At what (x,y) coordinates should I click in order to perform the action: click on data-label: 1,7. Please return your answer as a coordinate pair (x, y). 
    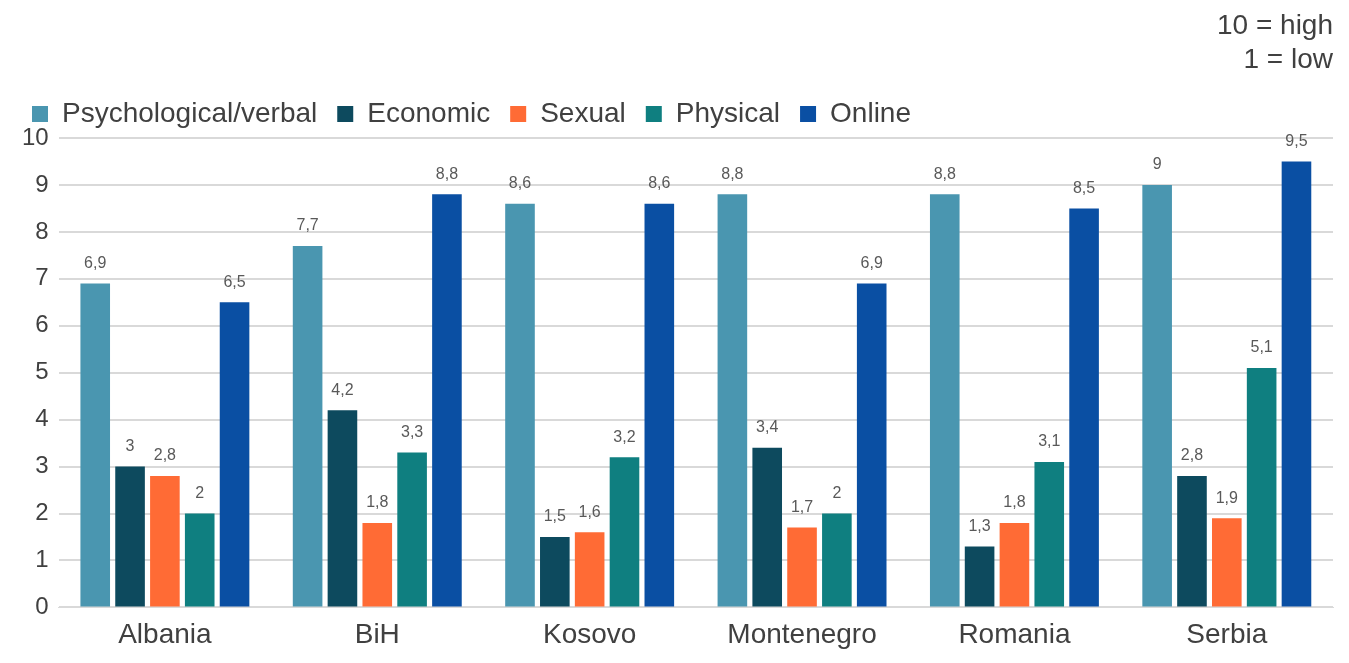
    Looking at the image, I should click on (802, 507).